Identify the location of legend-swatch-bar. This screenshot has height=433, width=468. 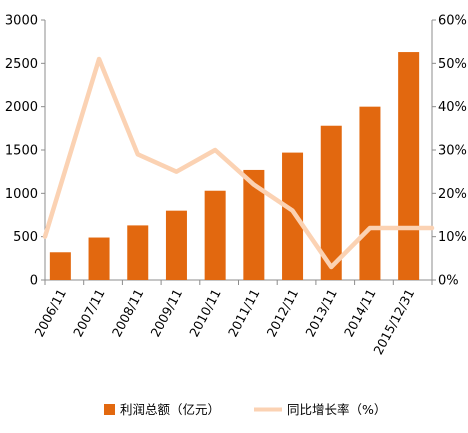
(109, 409).